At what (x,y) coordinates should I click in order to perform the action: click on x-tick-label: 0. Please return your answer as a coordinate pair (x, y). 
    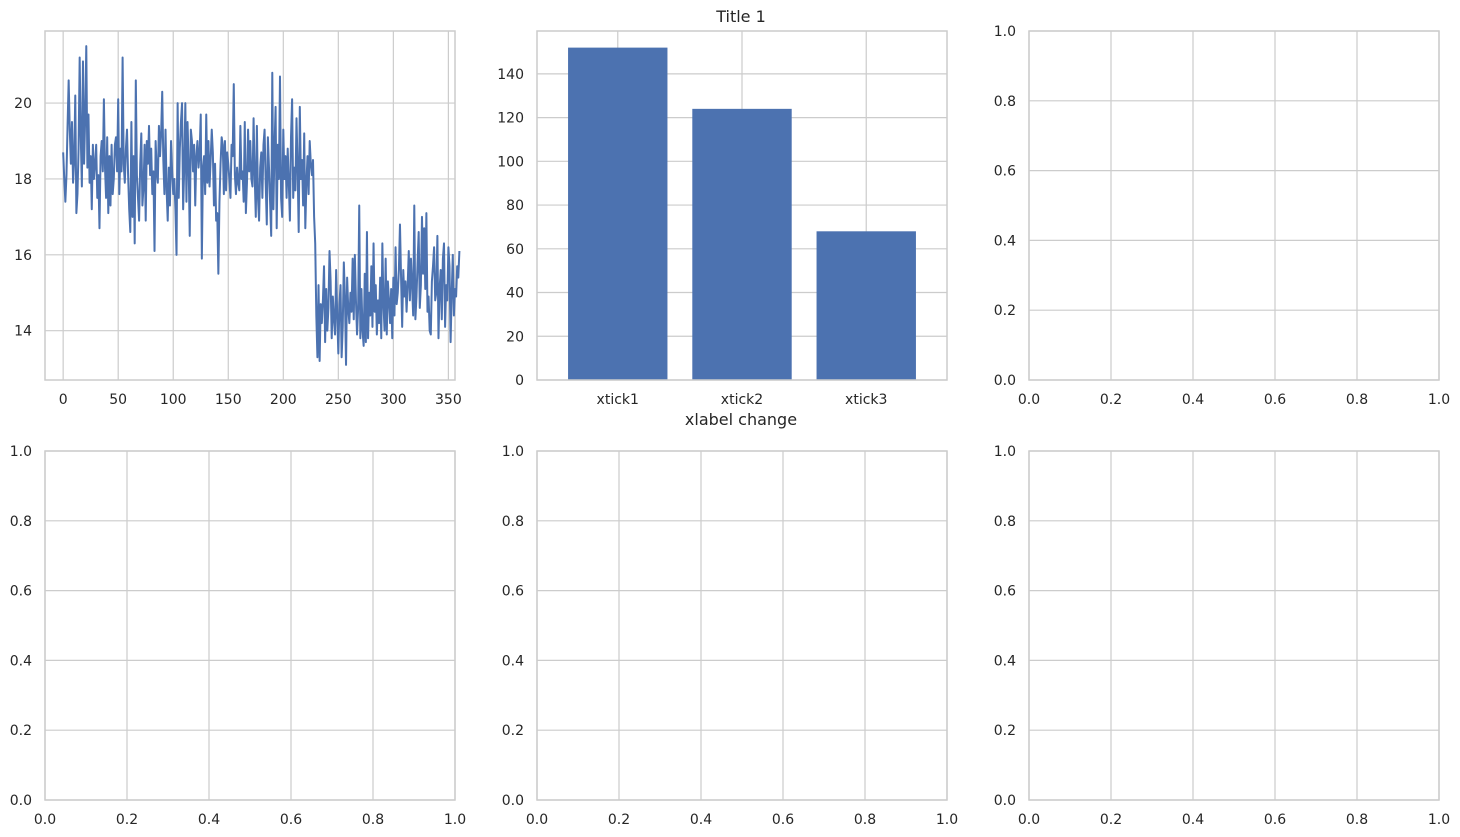
    Looking at the image, I should click on (63, 400).